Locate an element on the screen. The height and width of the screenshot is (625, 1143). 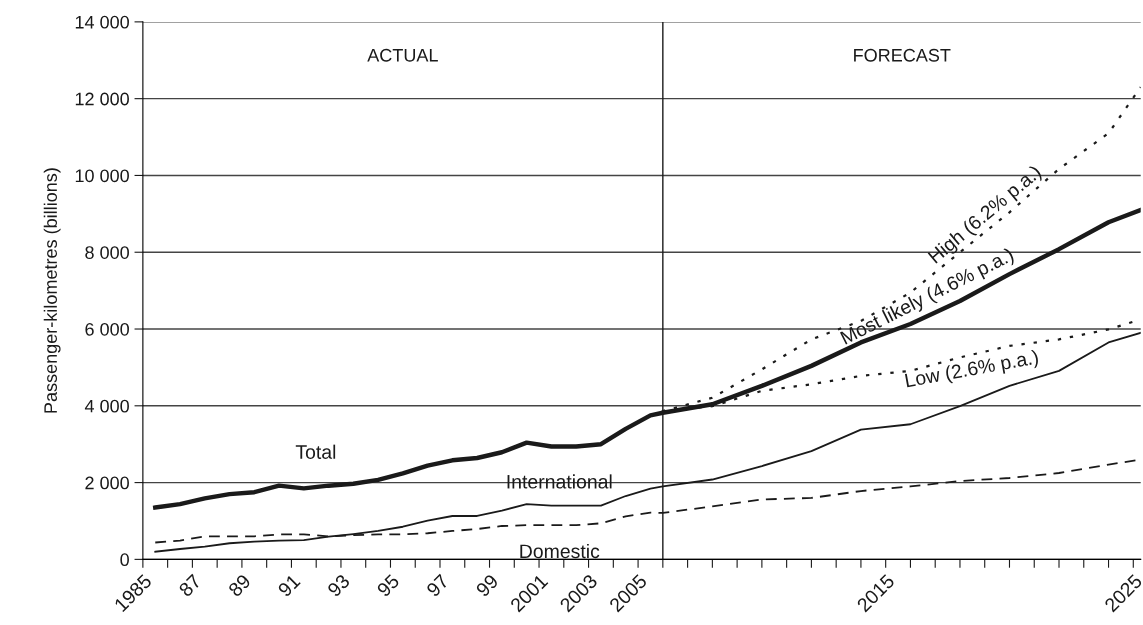
y-tick-label: 2 000 is located at coordinates (107, 483).